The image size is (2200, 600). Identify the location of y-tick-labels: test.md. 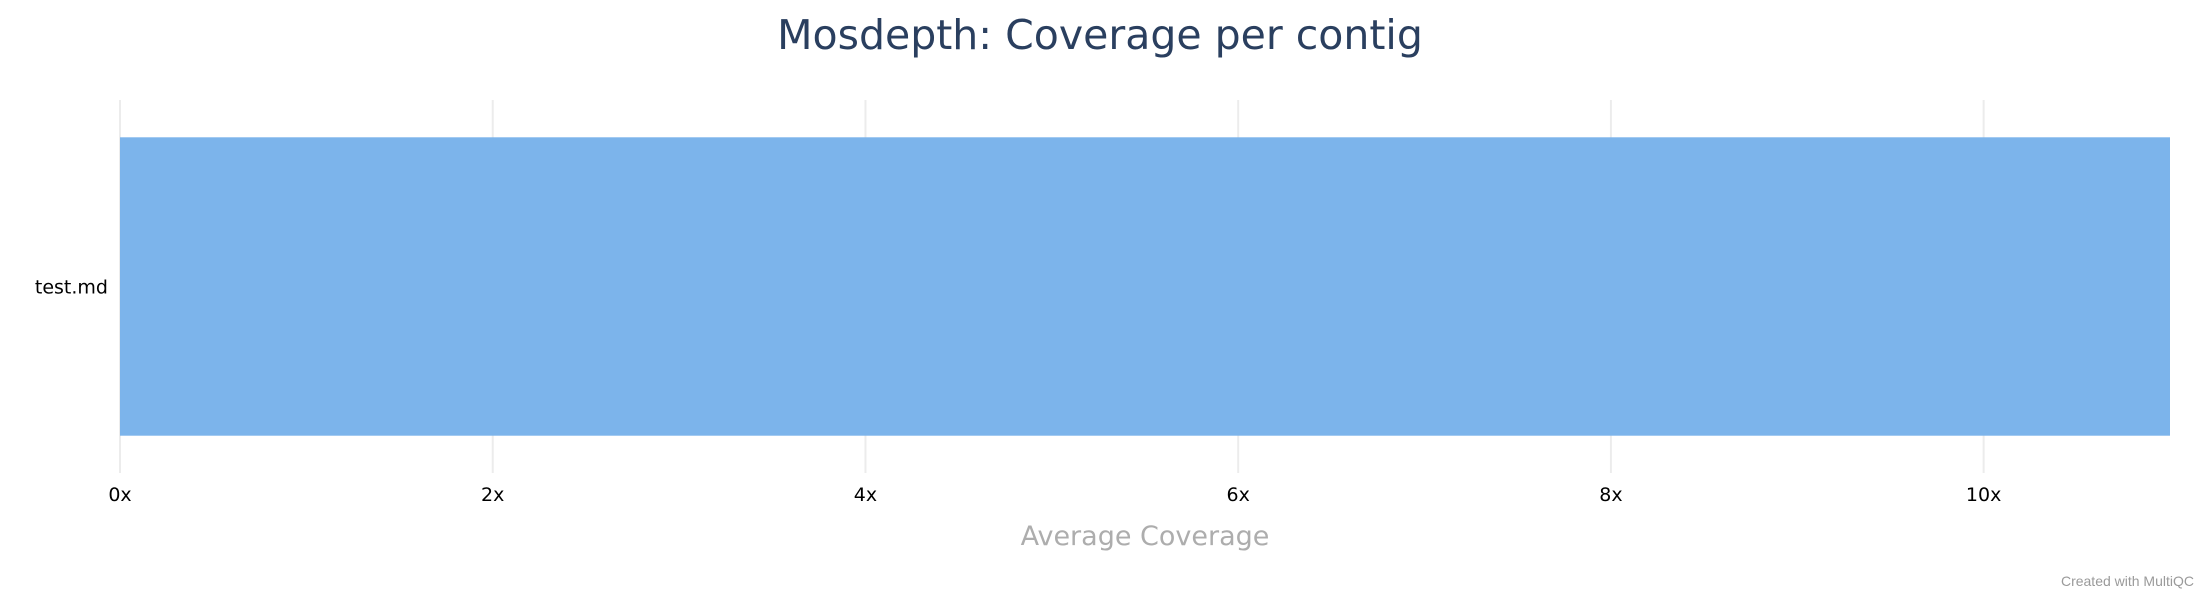
(71, 288).